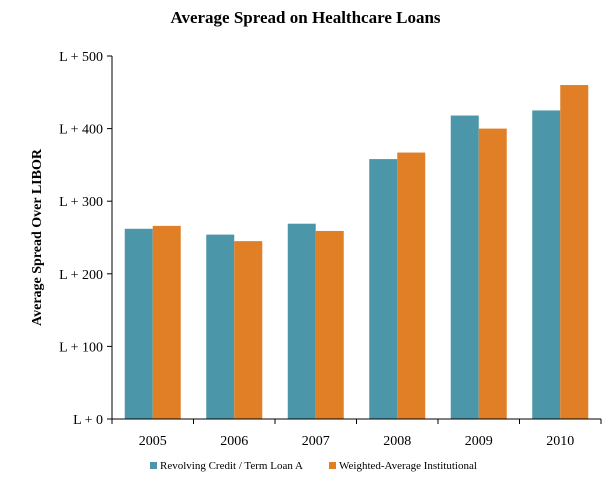 The height and width of the screenshot is (478, 611). Describe the element at coordinates (153, 441) in the screenshot. I see `x-tick-label: 2005` at that location.